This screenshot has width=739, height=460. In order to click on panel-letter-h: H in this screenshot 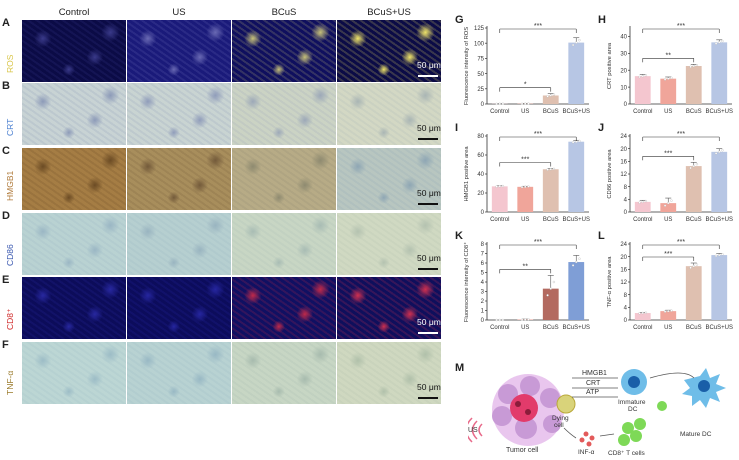, I will do `click(602, 20)`.